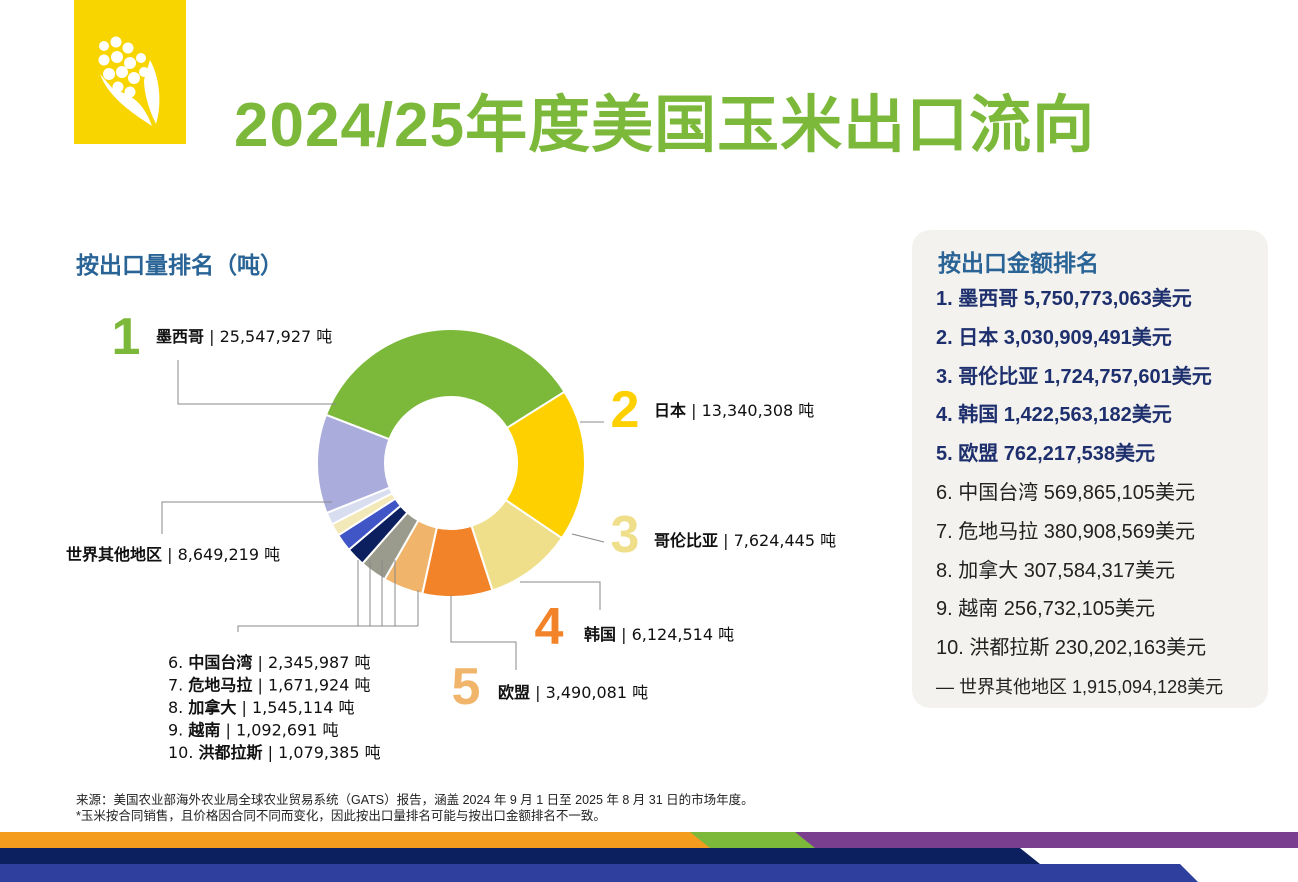  What do you see at coordinates (1080, 686) in the screenshot?
I see `value-ranking-item: — 世界其他地区 1,915,094,128美元` at bounding box center [1080, 686].